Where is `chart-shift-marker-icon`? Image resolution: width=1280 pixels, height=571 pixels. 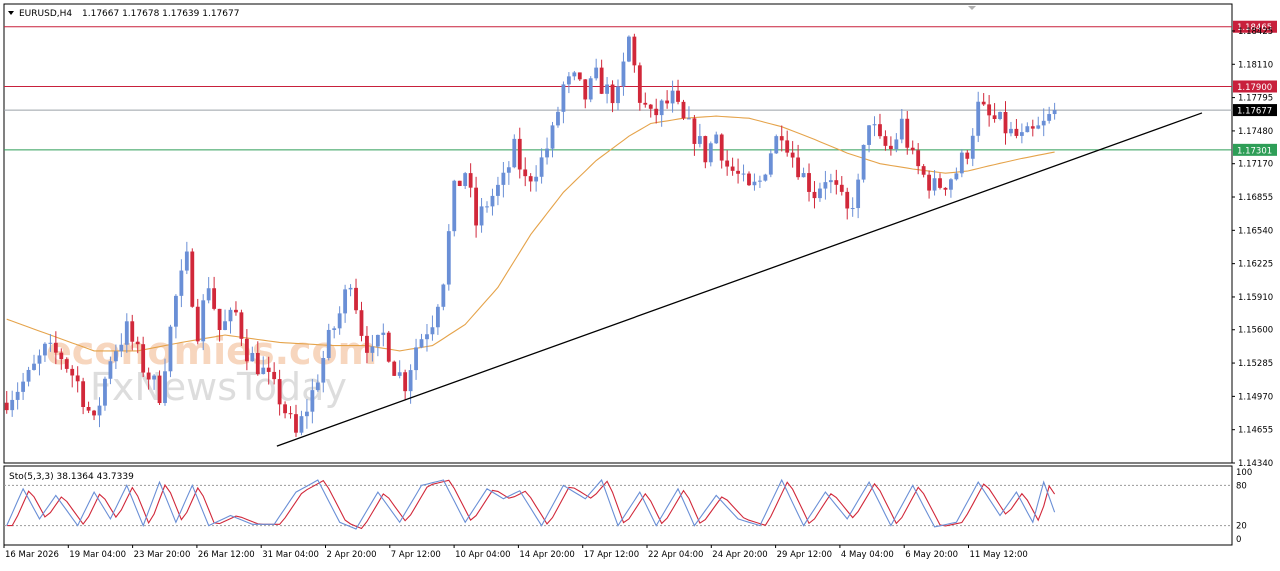
chart-shift-marker-icon is located at coordinates (972, 8).